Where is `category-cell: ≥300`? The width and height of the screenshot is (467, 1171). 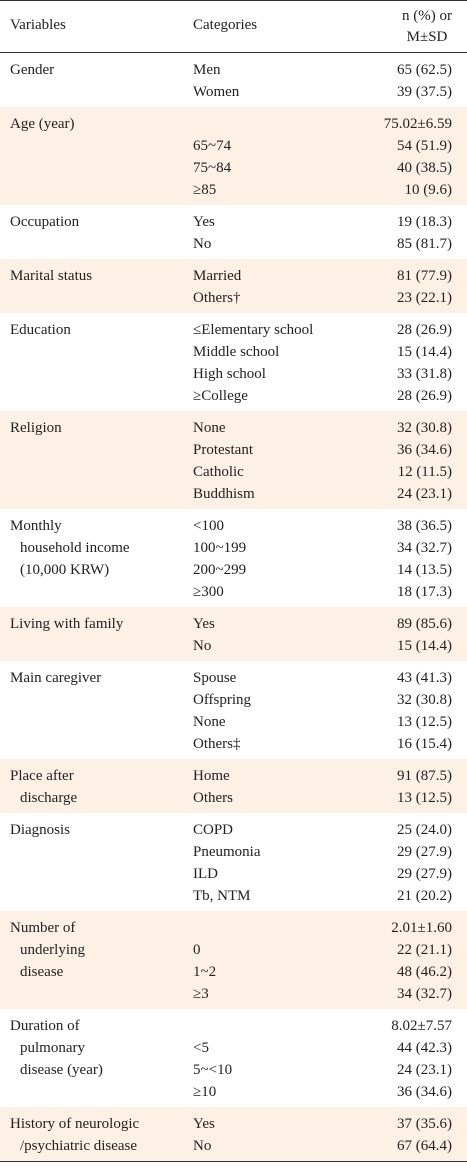 category-cell: ≥300 is located at coordinates (208, 592).